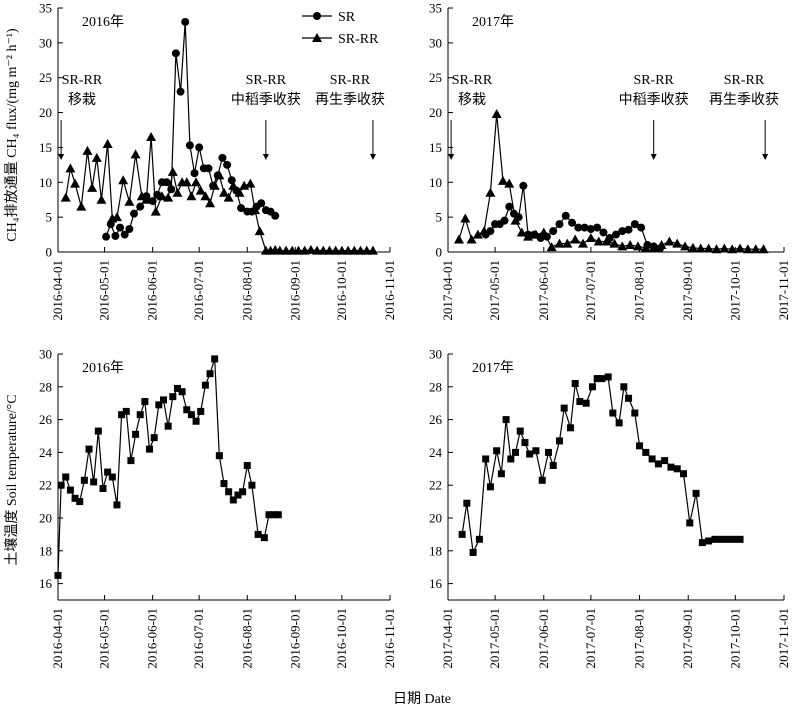  I want to click on panel-title: 2017年, so click(493, 22).